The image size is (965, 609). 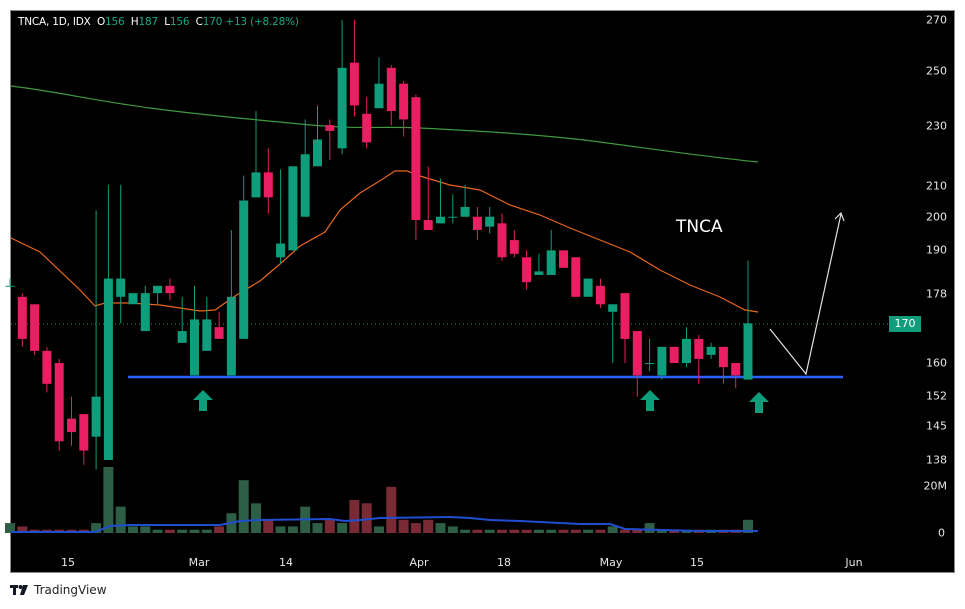 What do you see at coordinates (148, 22) in the screenshot?
I see `high-value: 187` at bounding box center [148, 22].